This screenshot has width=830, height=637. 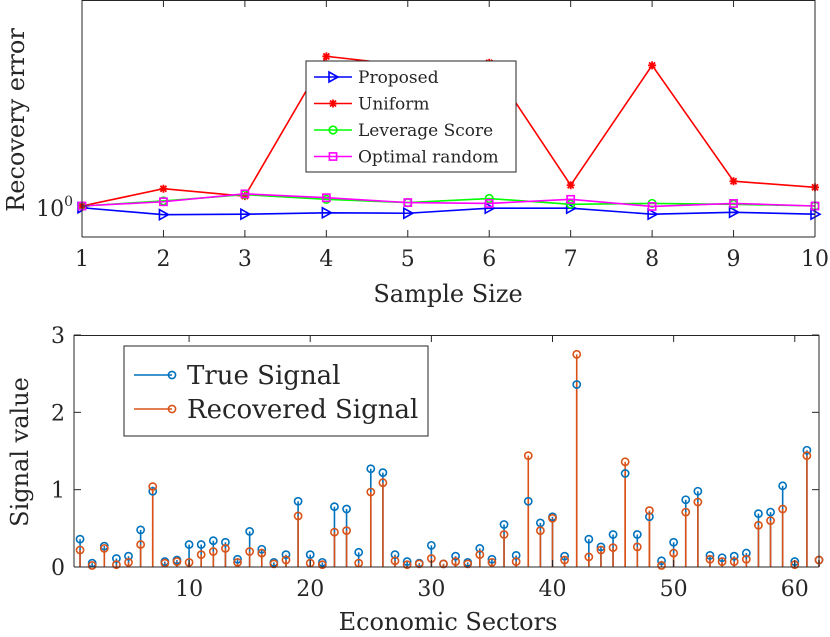 What do you see at coordinates (16, 120) in the screenshot?
I see `top-y-axis-label: Recovery error` at bounding box center [16, 120].